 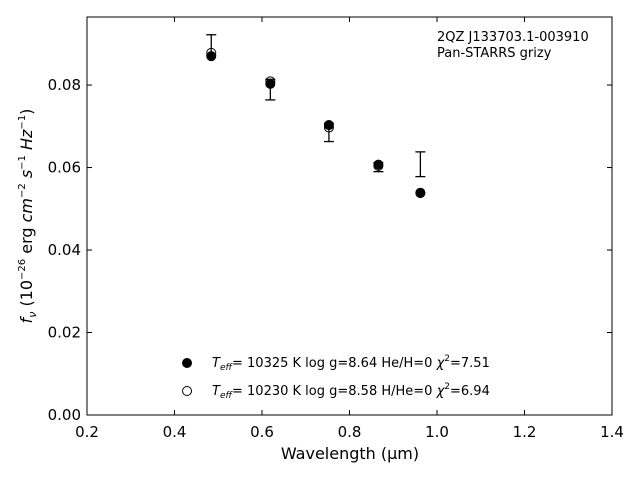 What do you see at coordinates (612, 432) in the screenshot?
I see `x-tick-label: 1.4` at bounding box center [612, 432].